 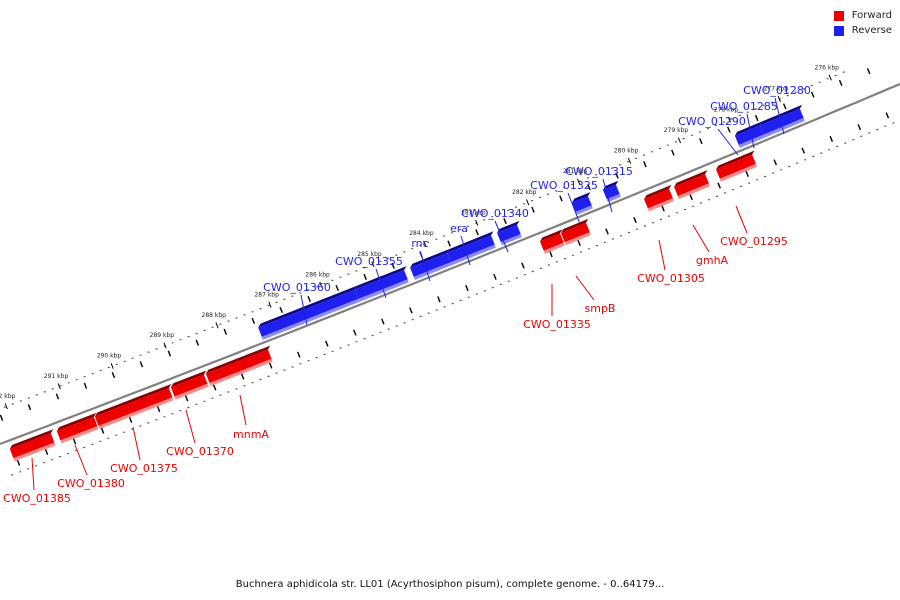 What do you see at coordinates (425, 266) in the screenshot?
I see `gene-label-rnc-leader` at bounding box center [425, 266].